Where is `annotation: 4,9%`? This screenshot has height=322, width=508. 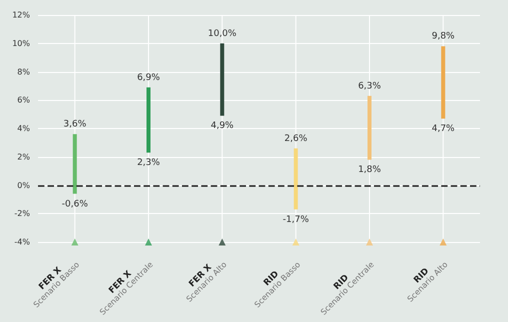
annotation: 4,9% is located at coordinates (222, 126).